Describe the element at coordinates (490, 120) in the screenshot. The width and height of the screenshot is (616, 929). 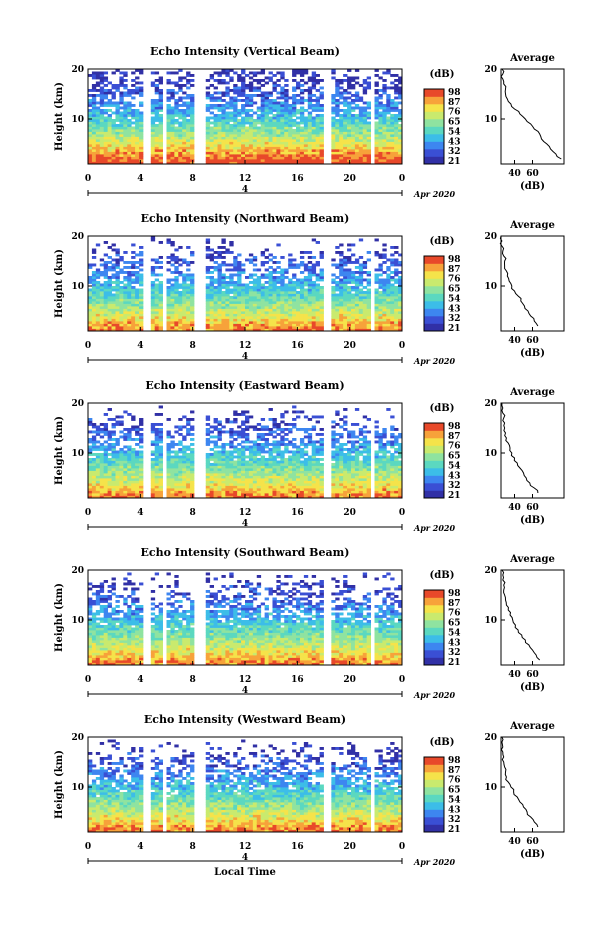
I see `avg-y-tick-label: 10` at that location.